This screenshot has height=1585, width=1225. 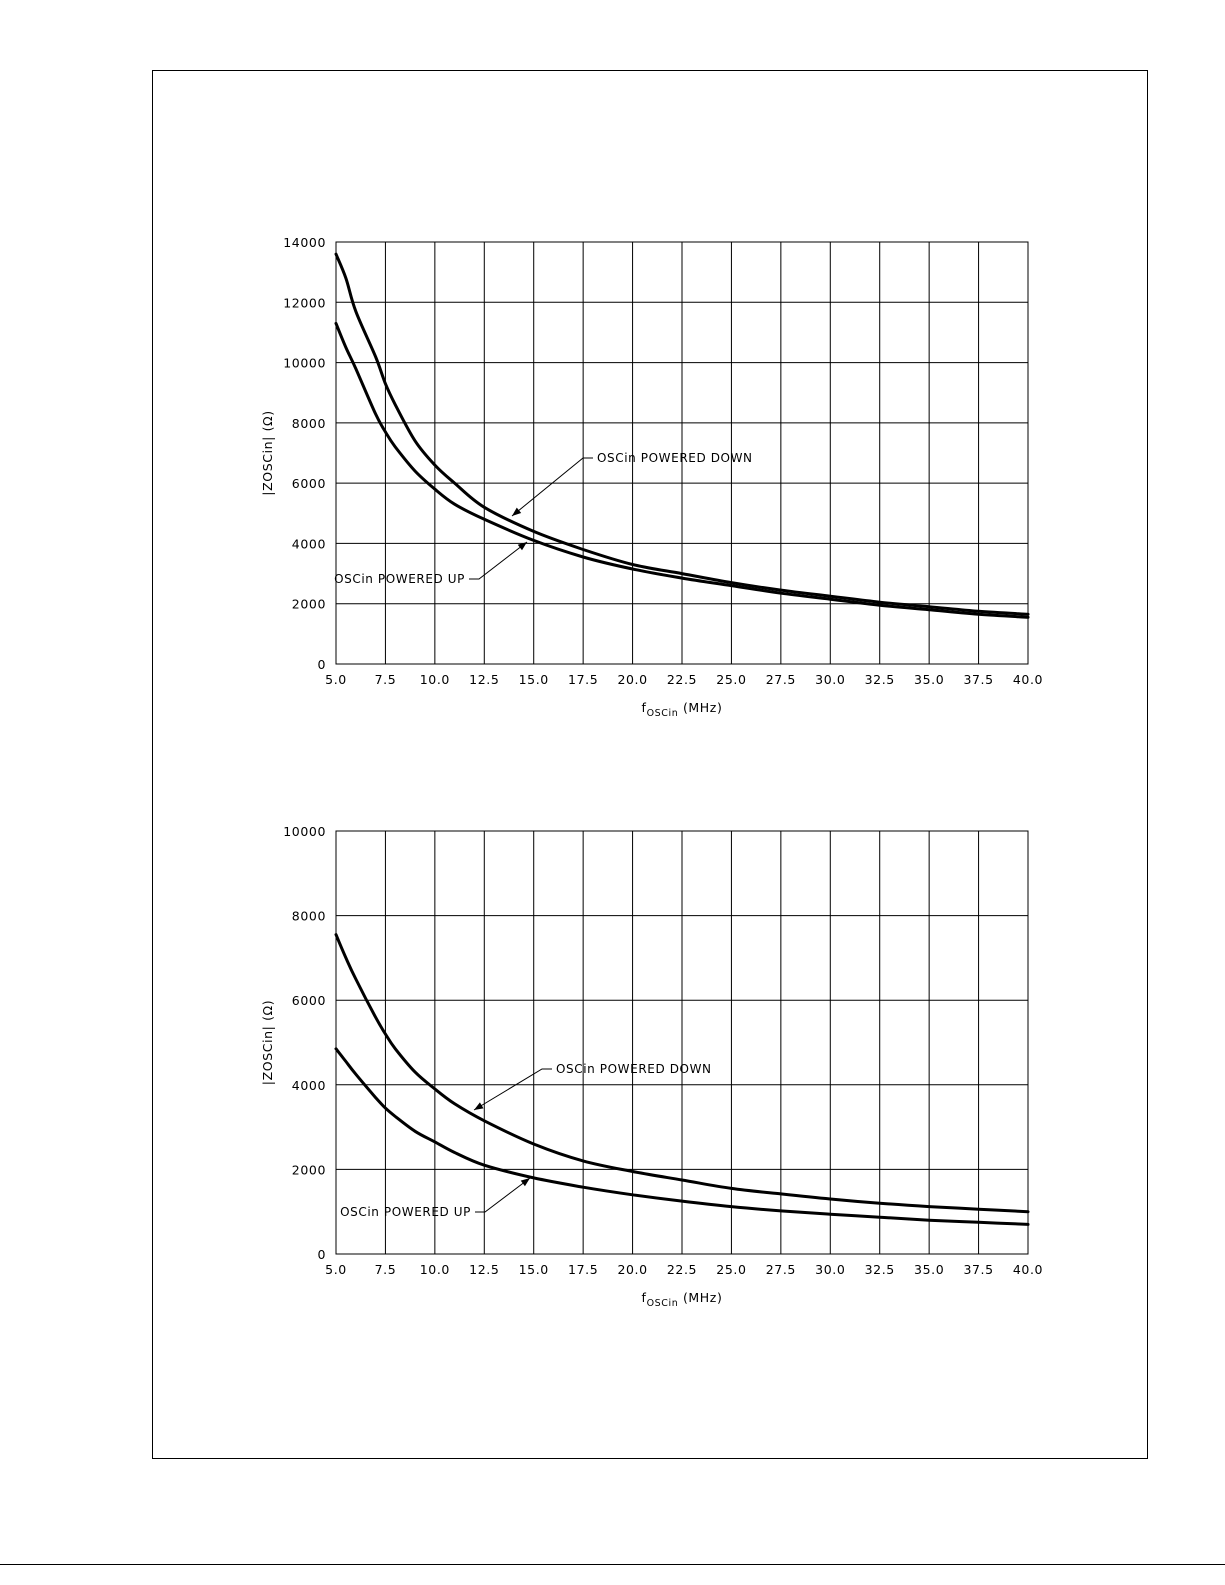 What do you see at coordinates (304, 242) in the screenshot?
I see `y-tick-label: 14000` at bounding box center [304, 242].